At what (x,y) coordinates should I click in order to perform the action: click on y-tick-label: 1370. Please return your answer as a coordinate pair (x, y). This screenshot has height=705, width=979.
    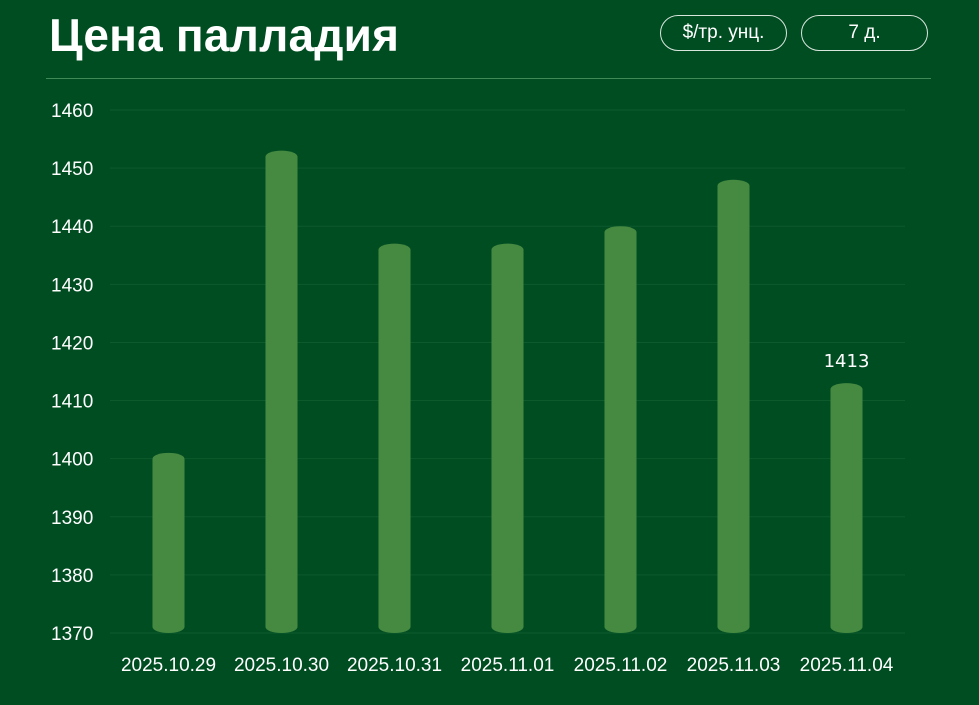
    Looking at the image, I should click on (72, 634).